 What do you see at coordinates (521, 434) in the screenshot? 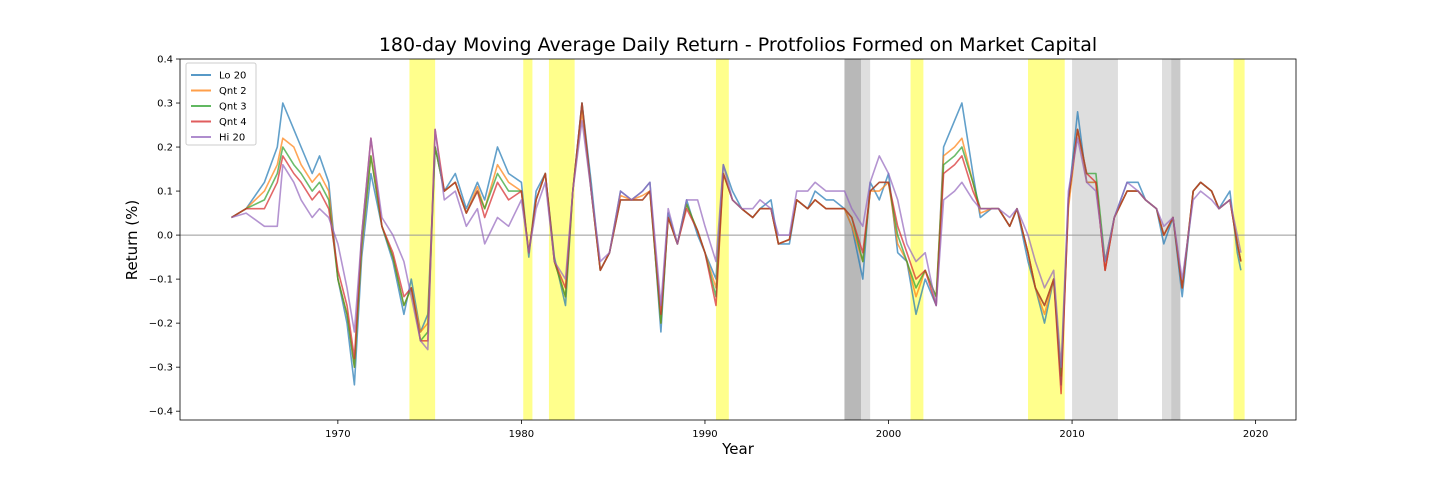
I see `x-tick-label: 1980` at bounding box center [521, 434].